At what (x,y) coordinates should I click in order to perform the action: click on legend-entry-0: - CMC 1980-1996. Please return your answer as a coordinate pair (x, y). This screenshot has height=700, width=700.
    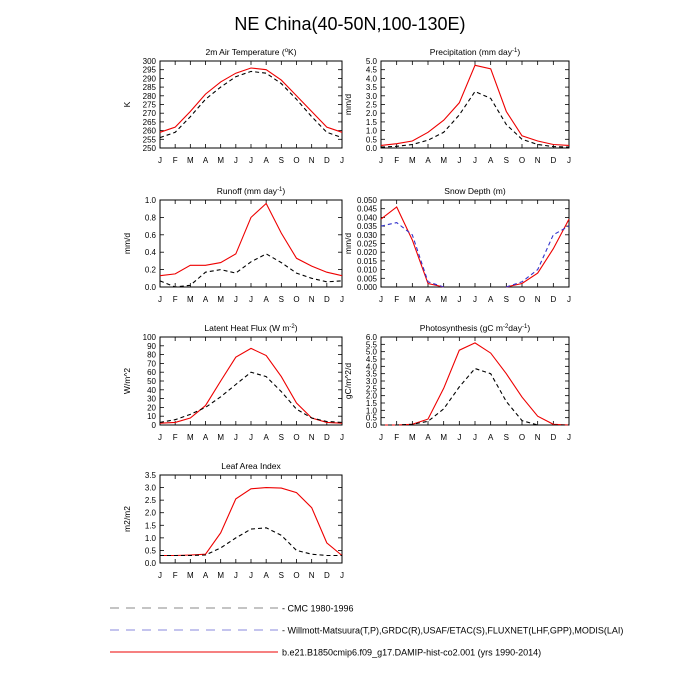
    Looking at the image, I should click on (232, 609).